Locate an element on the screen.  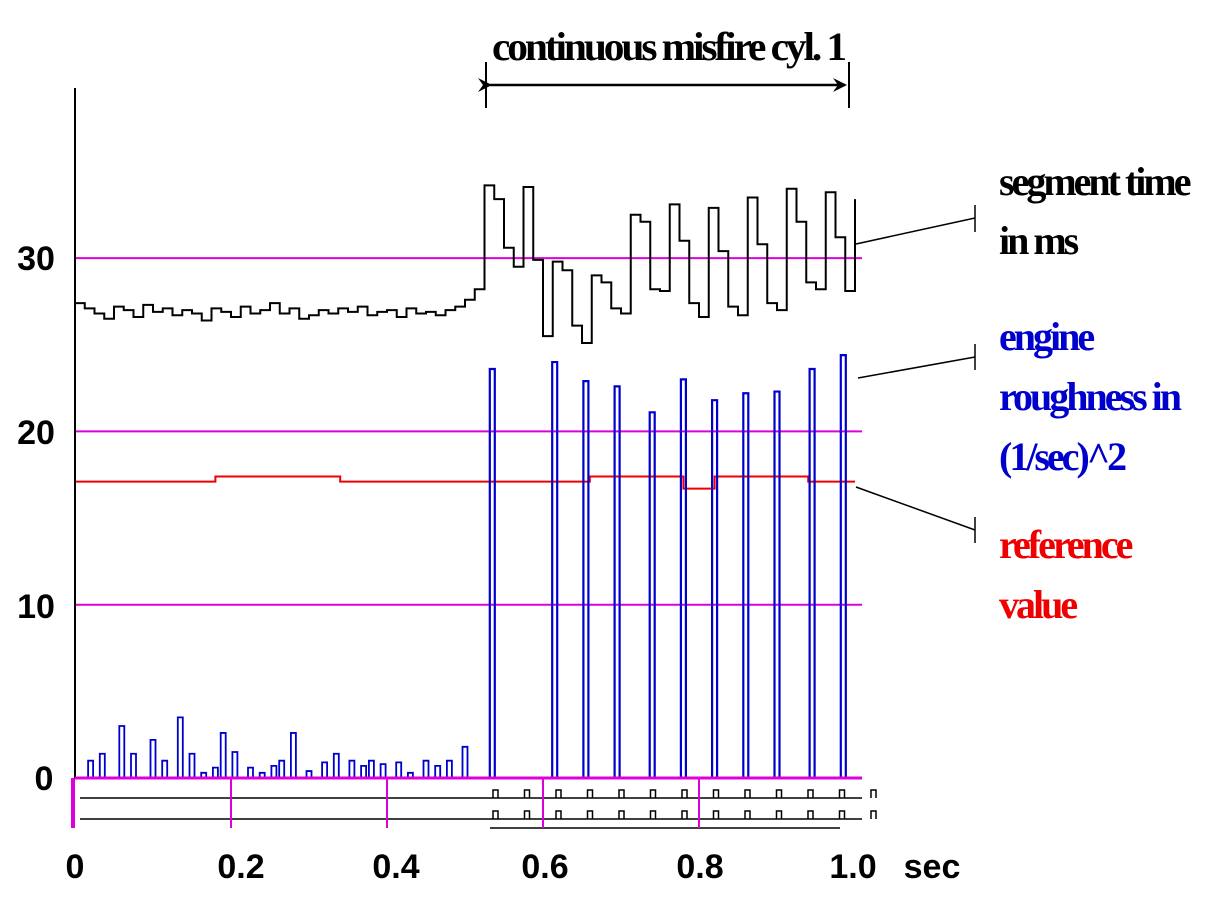
legend-label-line: in ms is located at coordinates (1039, 240).